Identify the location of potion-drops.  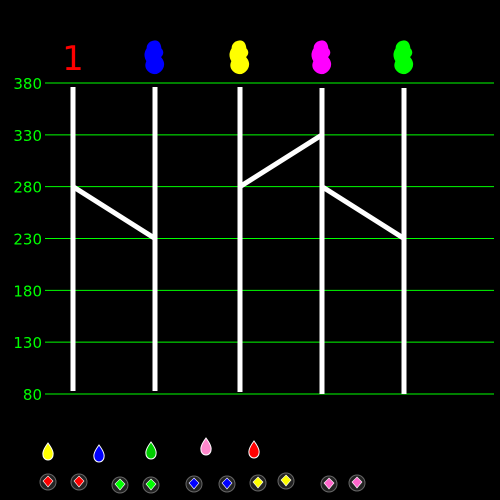
(151, 450).